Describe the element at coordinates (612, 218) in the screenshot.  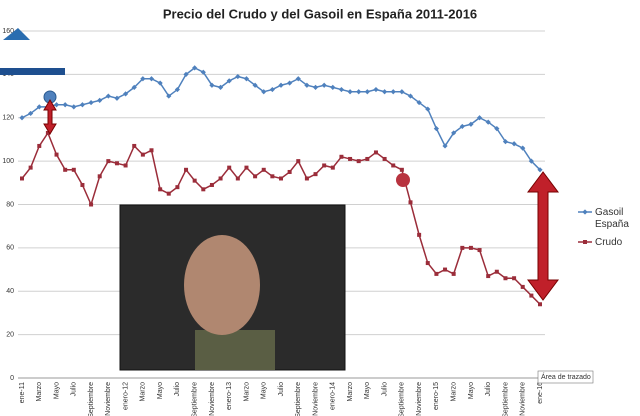
I see `legend-label: Gasoil España` at that location.